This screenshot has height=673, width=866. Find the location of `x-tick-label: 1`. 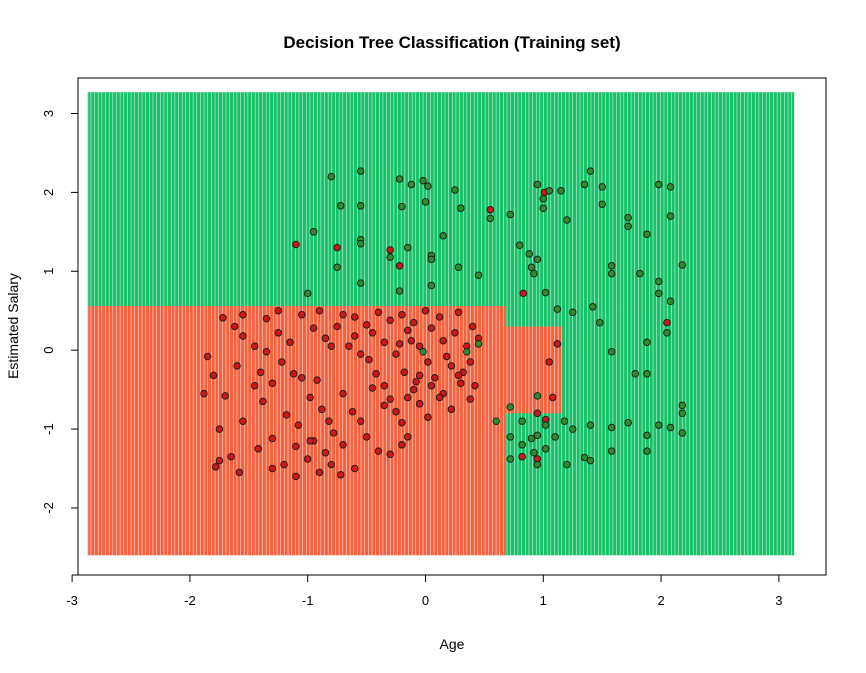

x-tick-label: 1 is located at coordinates (543, 600).